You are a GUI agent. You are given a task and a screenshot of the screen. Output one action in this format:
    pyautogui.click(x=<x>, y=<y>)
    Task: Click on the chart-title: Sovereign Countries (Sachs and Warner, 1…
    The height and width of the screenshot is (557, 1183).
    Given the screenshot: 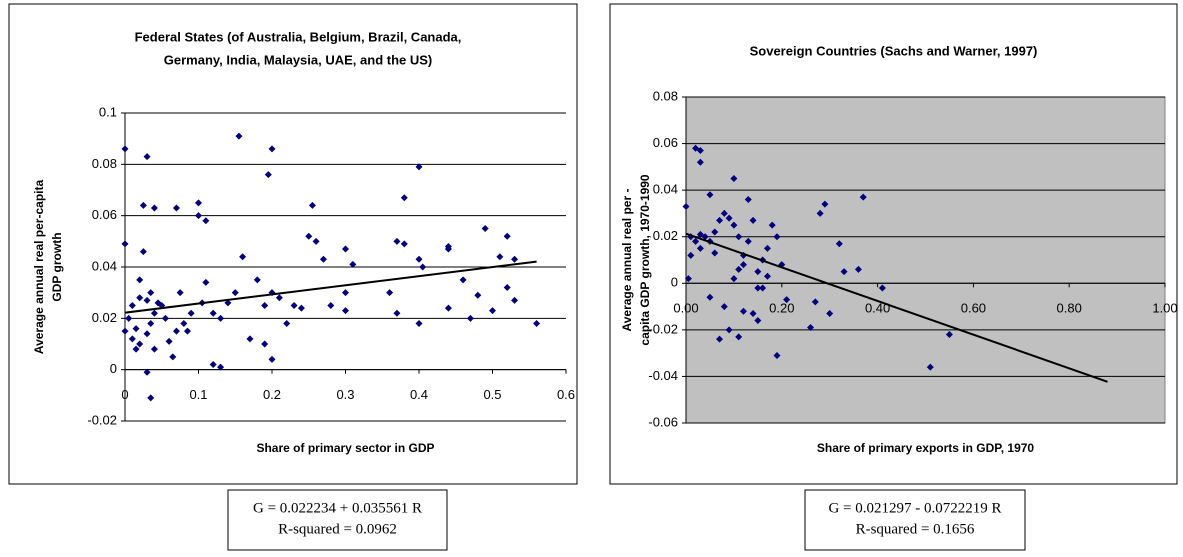 What is the action you would take?
    pyautogui.click(x=894, y=50)
    